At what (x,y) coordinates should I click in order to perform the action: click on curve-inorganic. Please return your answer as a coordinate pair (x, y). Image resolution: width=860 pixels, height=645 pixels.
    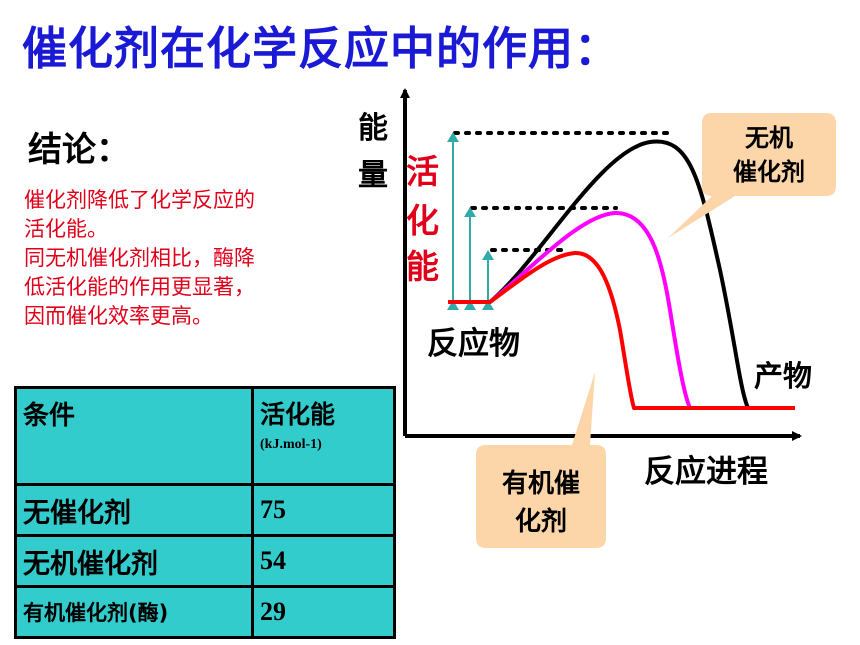
    Looking at the image, I should click on (621, 310).